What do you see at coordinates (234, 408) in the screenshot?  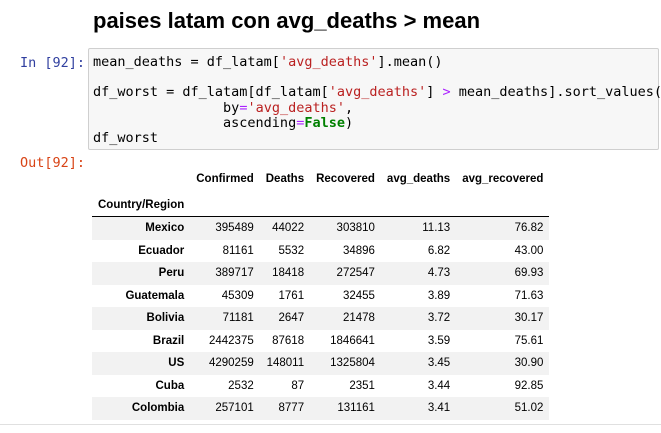 I see `table-cell: 257101` at bounding box center [234, 408].